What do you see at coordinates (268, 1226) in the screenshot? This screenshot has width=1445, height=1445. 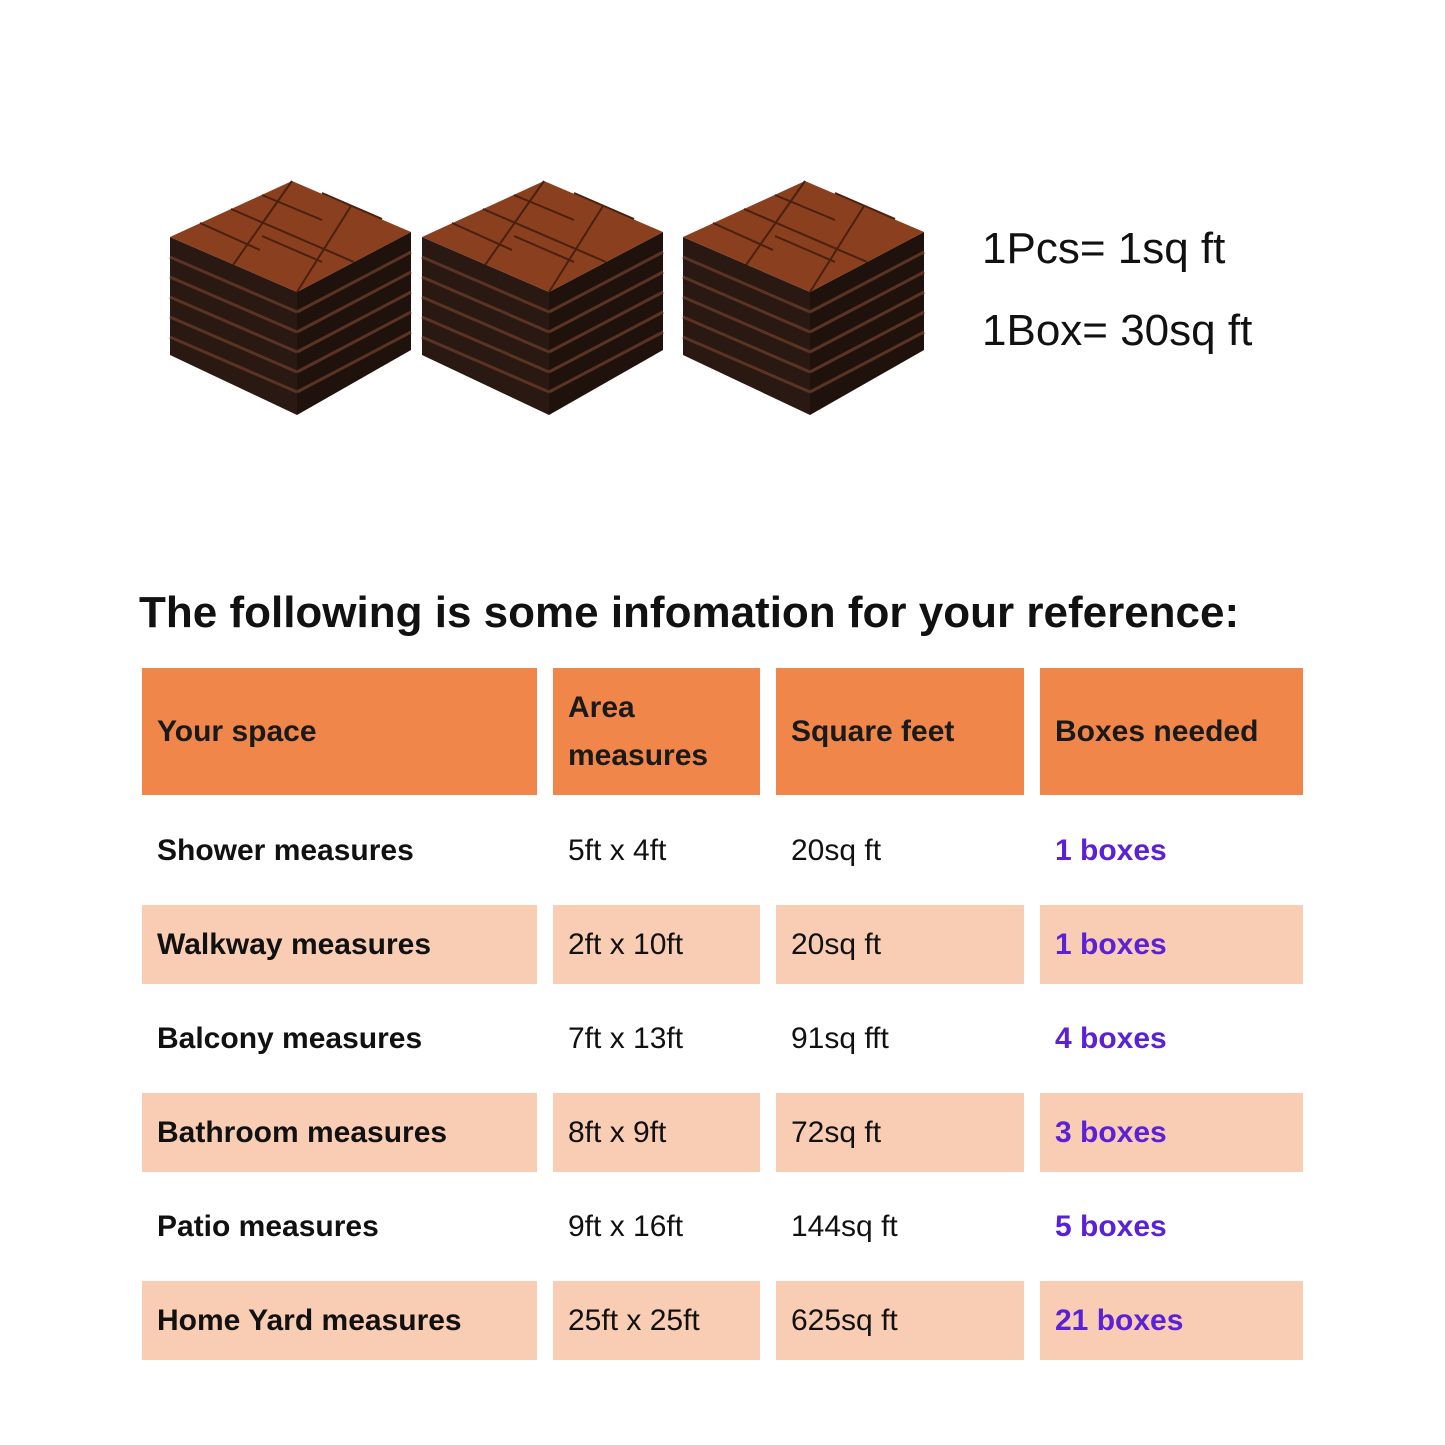 I see `table-cell: Patio measures` at bounding box center [268, 1226].